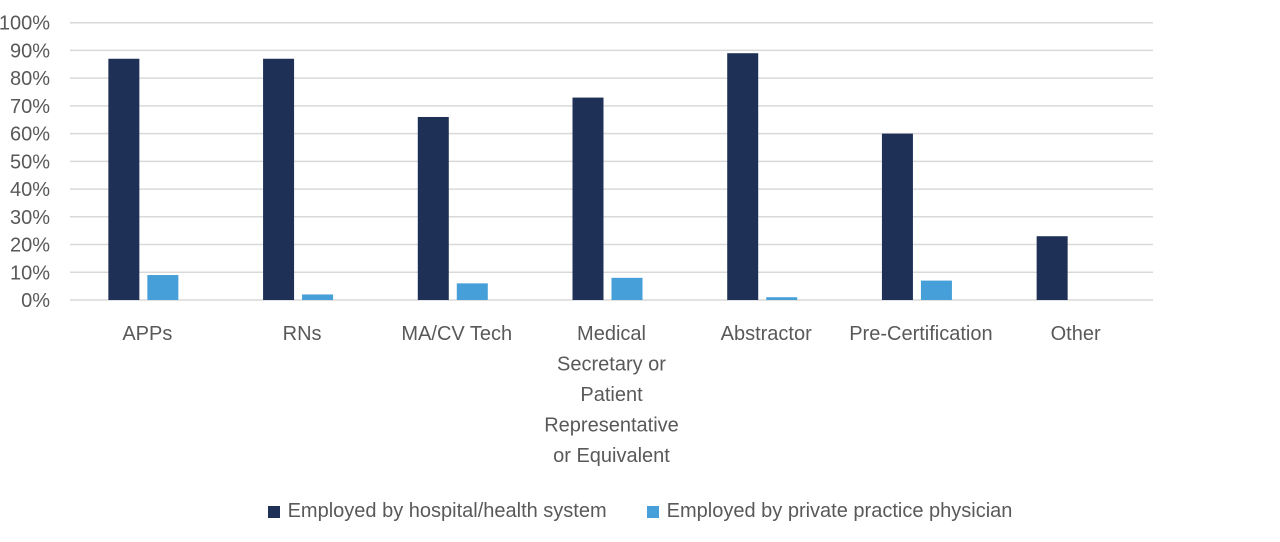 Image resolution: width=1280 pixels, height=542 pixels. Describe the element at coordinates (920, 334) in the screenshot. I see `x-tick-label: Pre-Certification` at that location.